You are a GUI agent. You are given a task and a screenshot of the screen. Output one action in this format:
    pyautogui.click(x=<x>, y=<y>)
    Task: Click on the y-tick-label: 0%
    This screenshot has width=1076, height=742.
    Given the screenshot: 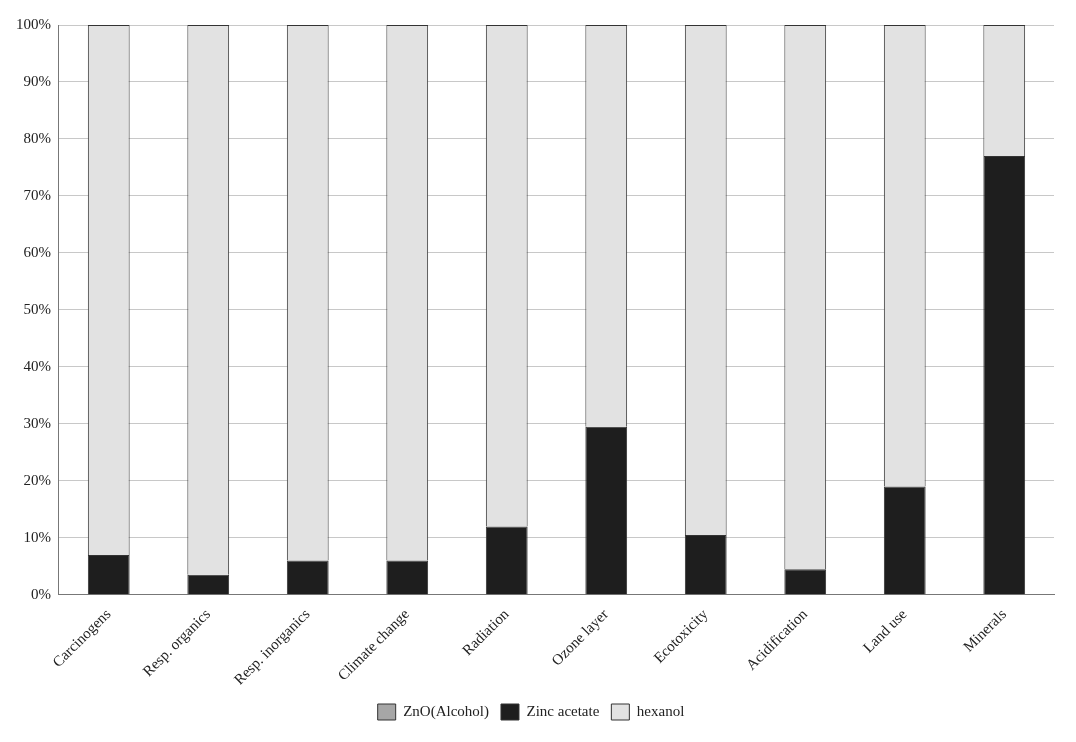 What is the action you would take?
    pyautogui.click(x=41, y=593)
    